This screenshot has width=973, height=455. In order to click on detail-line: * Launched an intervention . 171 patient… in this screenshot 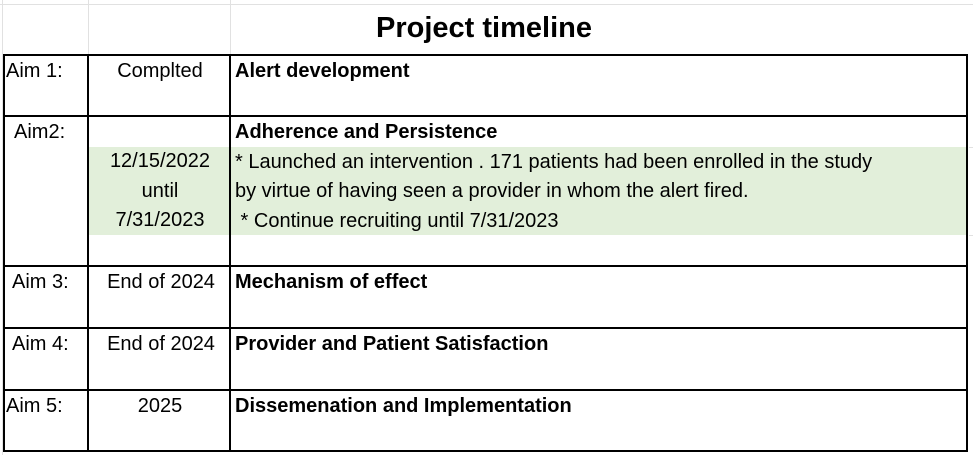, I will do `click(554, 161)`.